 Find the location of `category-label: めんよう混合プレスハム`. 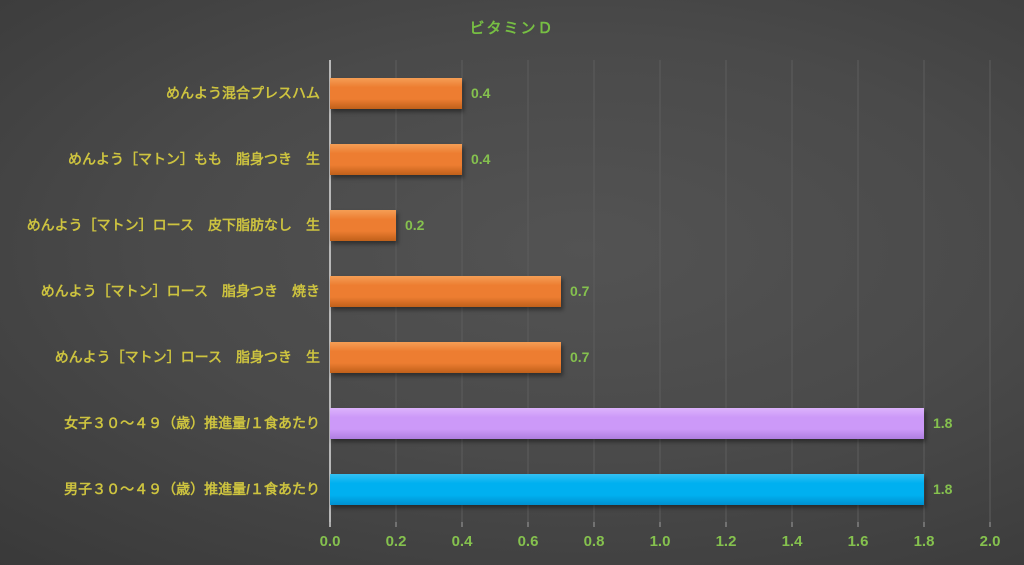

category-label: めんよう混合プレスハム is located at coordinates (243, 93).